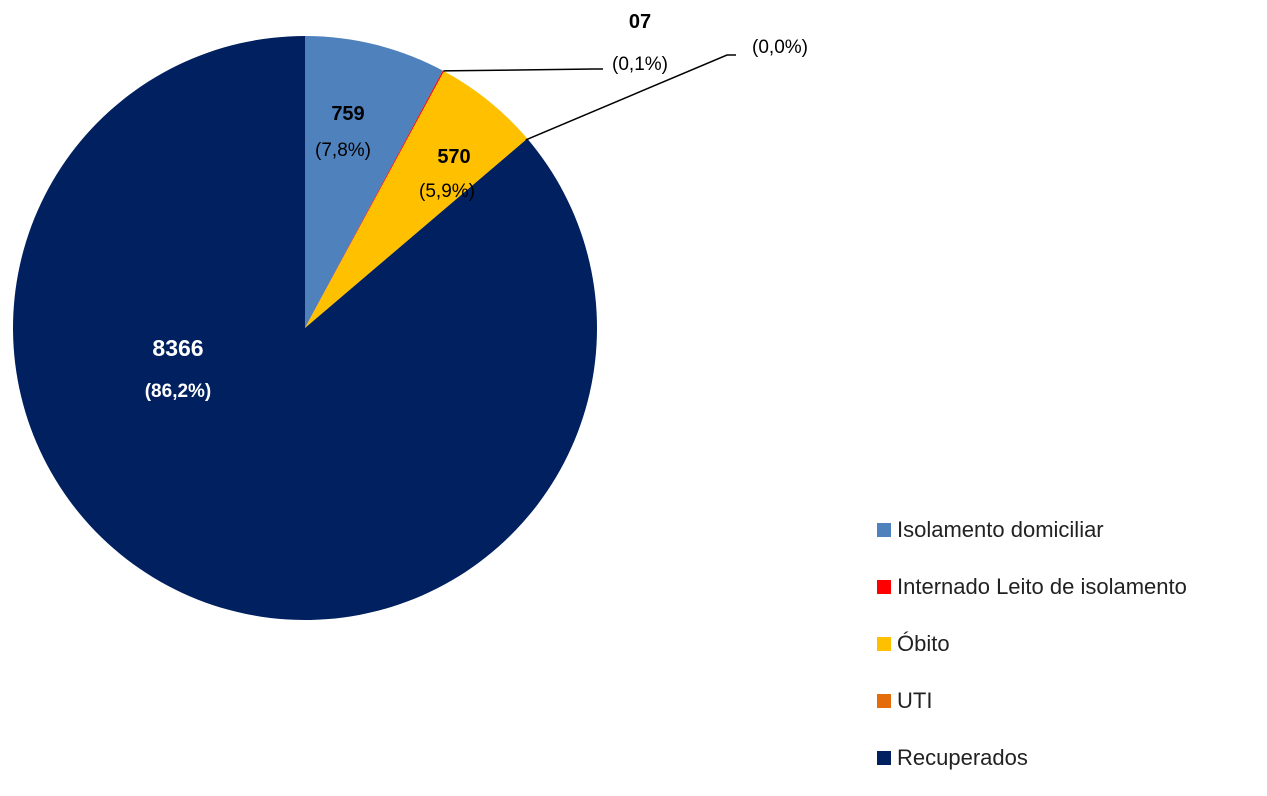  Describe the element at coordinates (347, 114) in the screenshot. I see `slice-value-label-isolamento: 759` at that location.